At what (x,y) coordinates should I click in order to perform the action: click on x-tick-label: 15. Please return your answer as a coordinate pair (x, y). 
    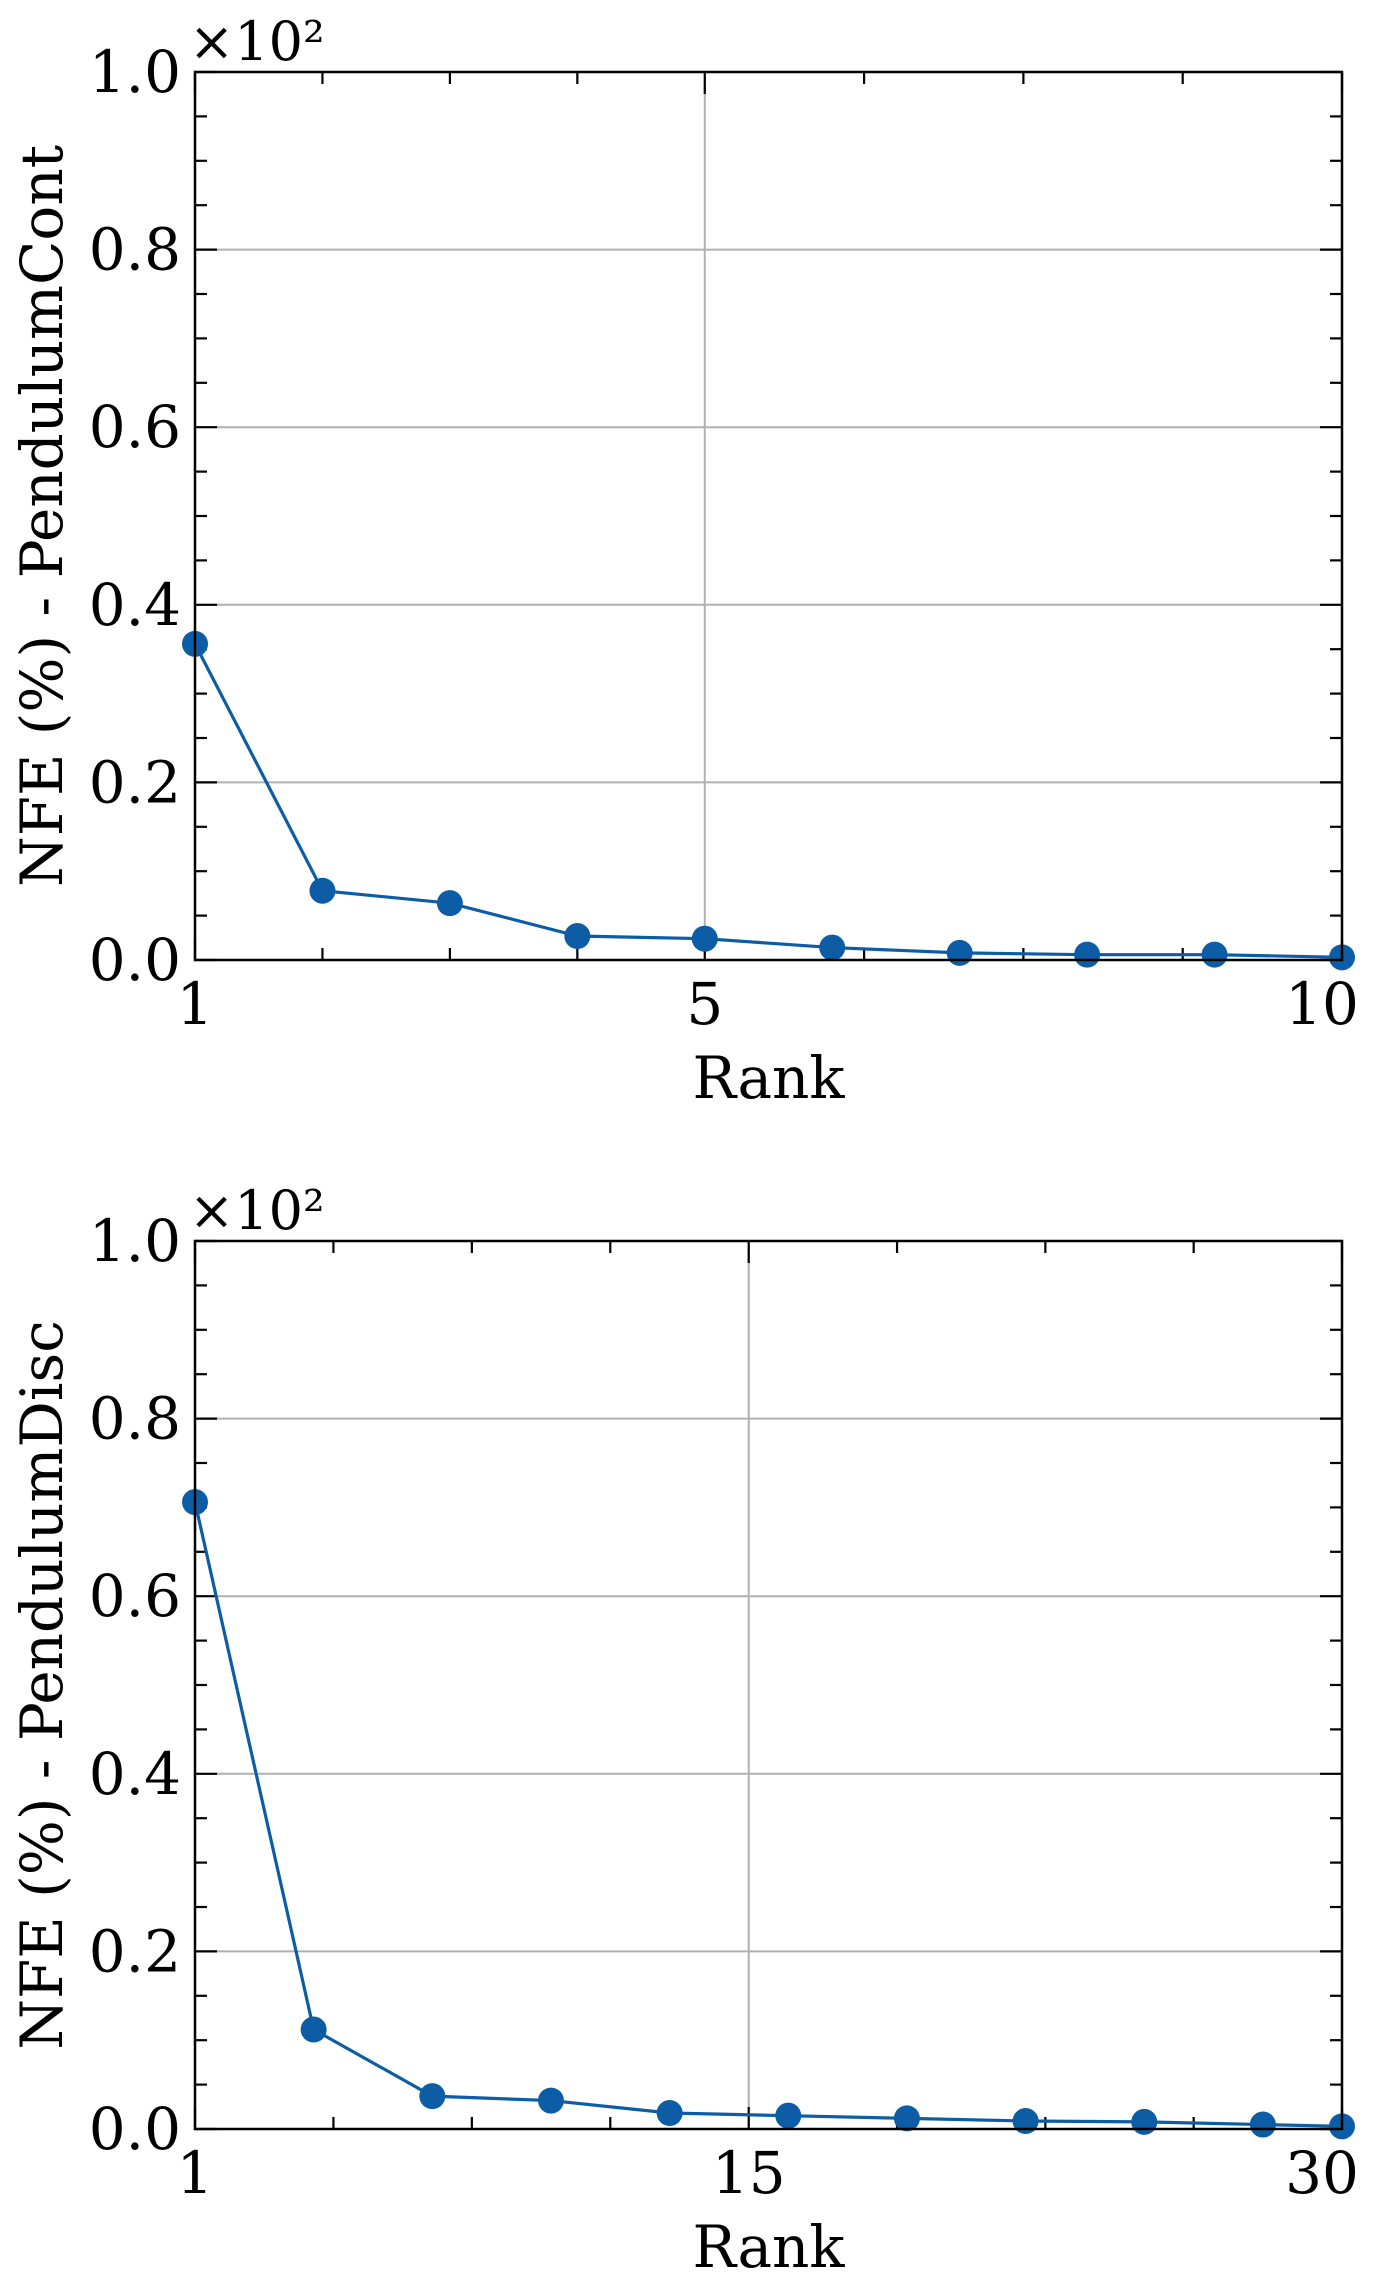
    Looking at the image, I should click on (749, 2173).